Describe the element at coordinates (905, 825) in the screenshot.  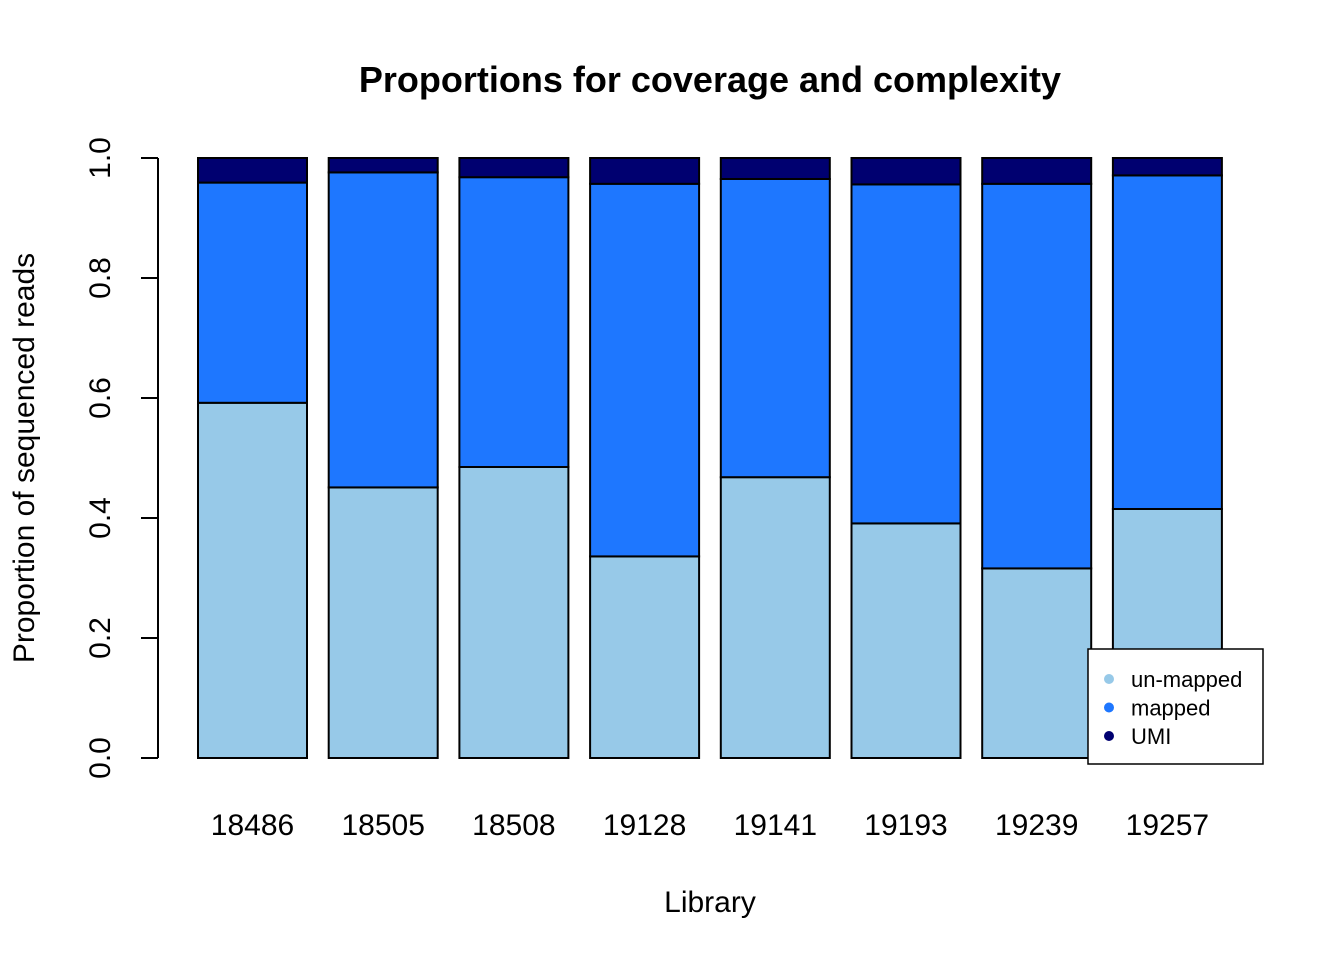
I see `x-tick-label: 19193` at that location.